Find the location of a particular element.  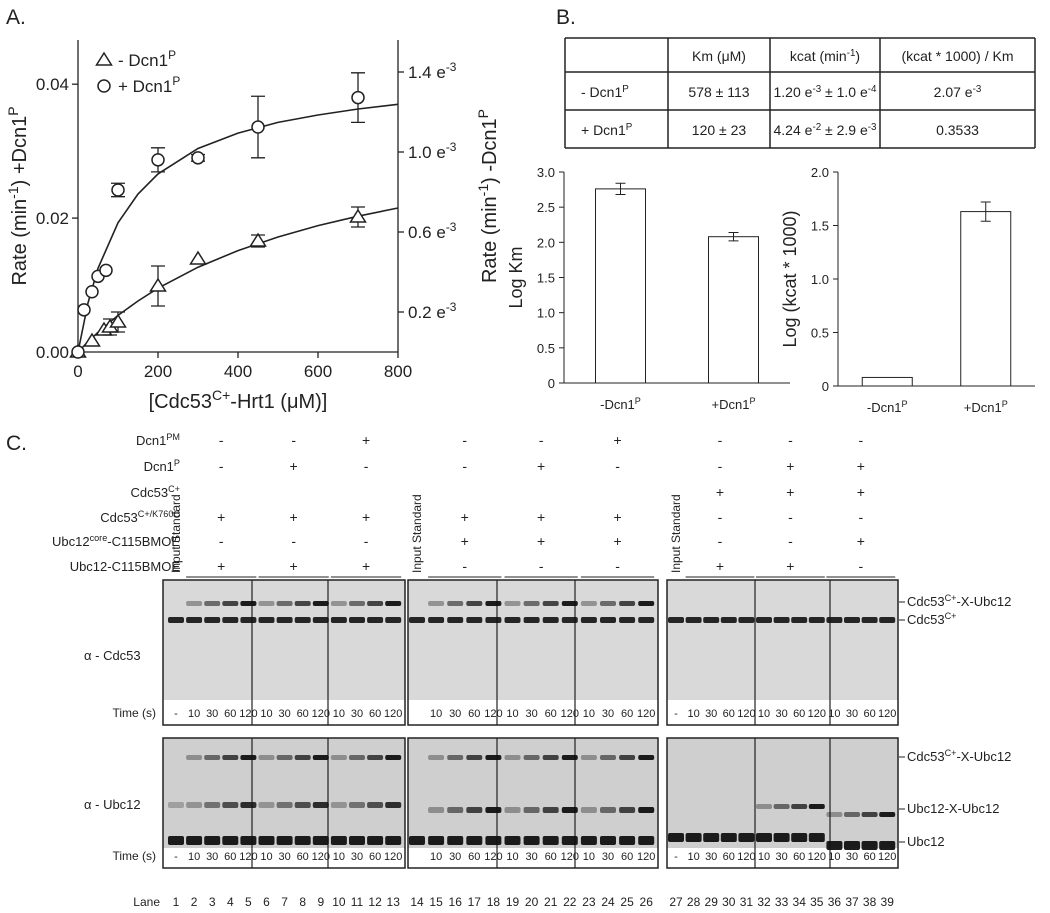

input-standard: Input Standard is located at coordinates (176, 533).